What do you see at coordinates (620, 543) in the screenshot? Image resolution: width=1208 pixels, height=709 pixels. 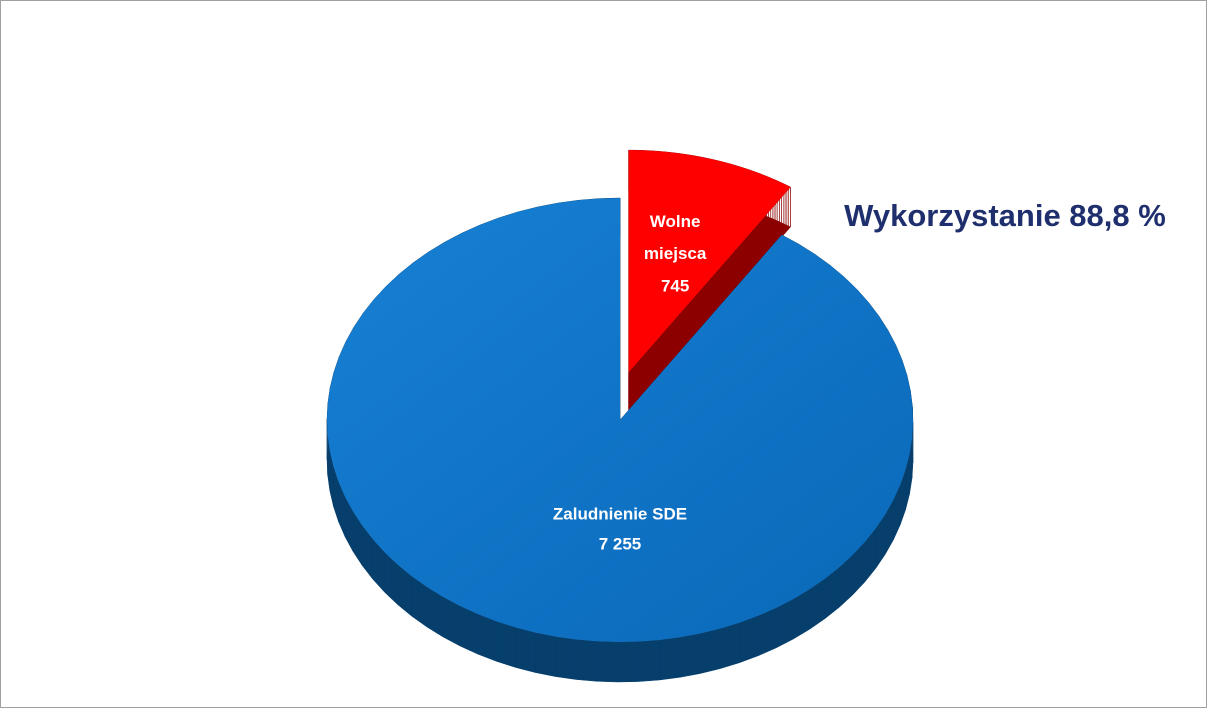 I see `value-label: 7 255` at bounding box center [620, 543].